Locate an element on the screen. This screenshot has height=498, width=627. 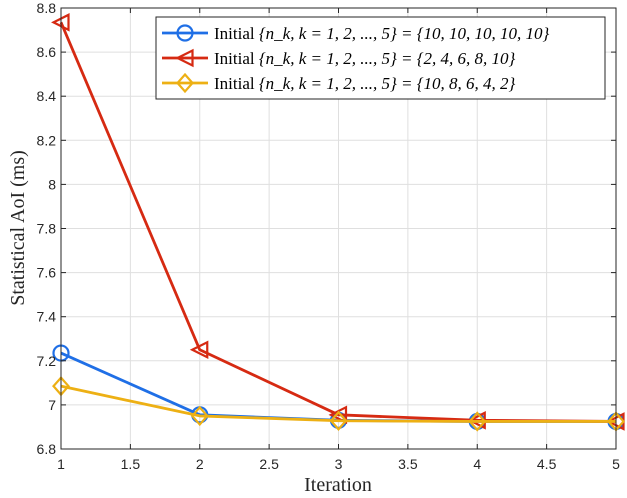
x-tick-label: 5 is located at coordinates (616, 464).